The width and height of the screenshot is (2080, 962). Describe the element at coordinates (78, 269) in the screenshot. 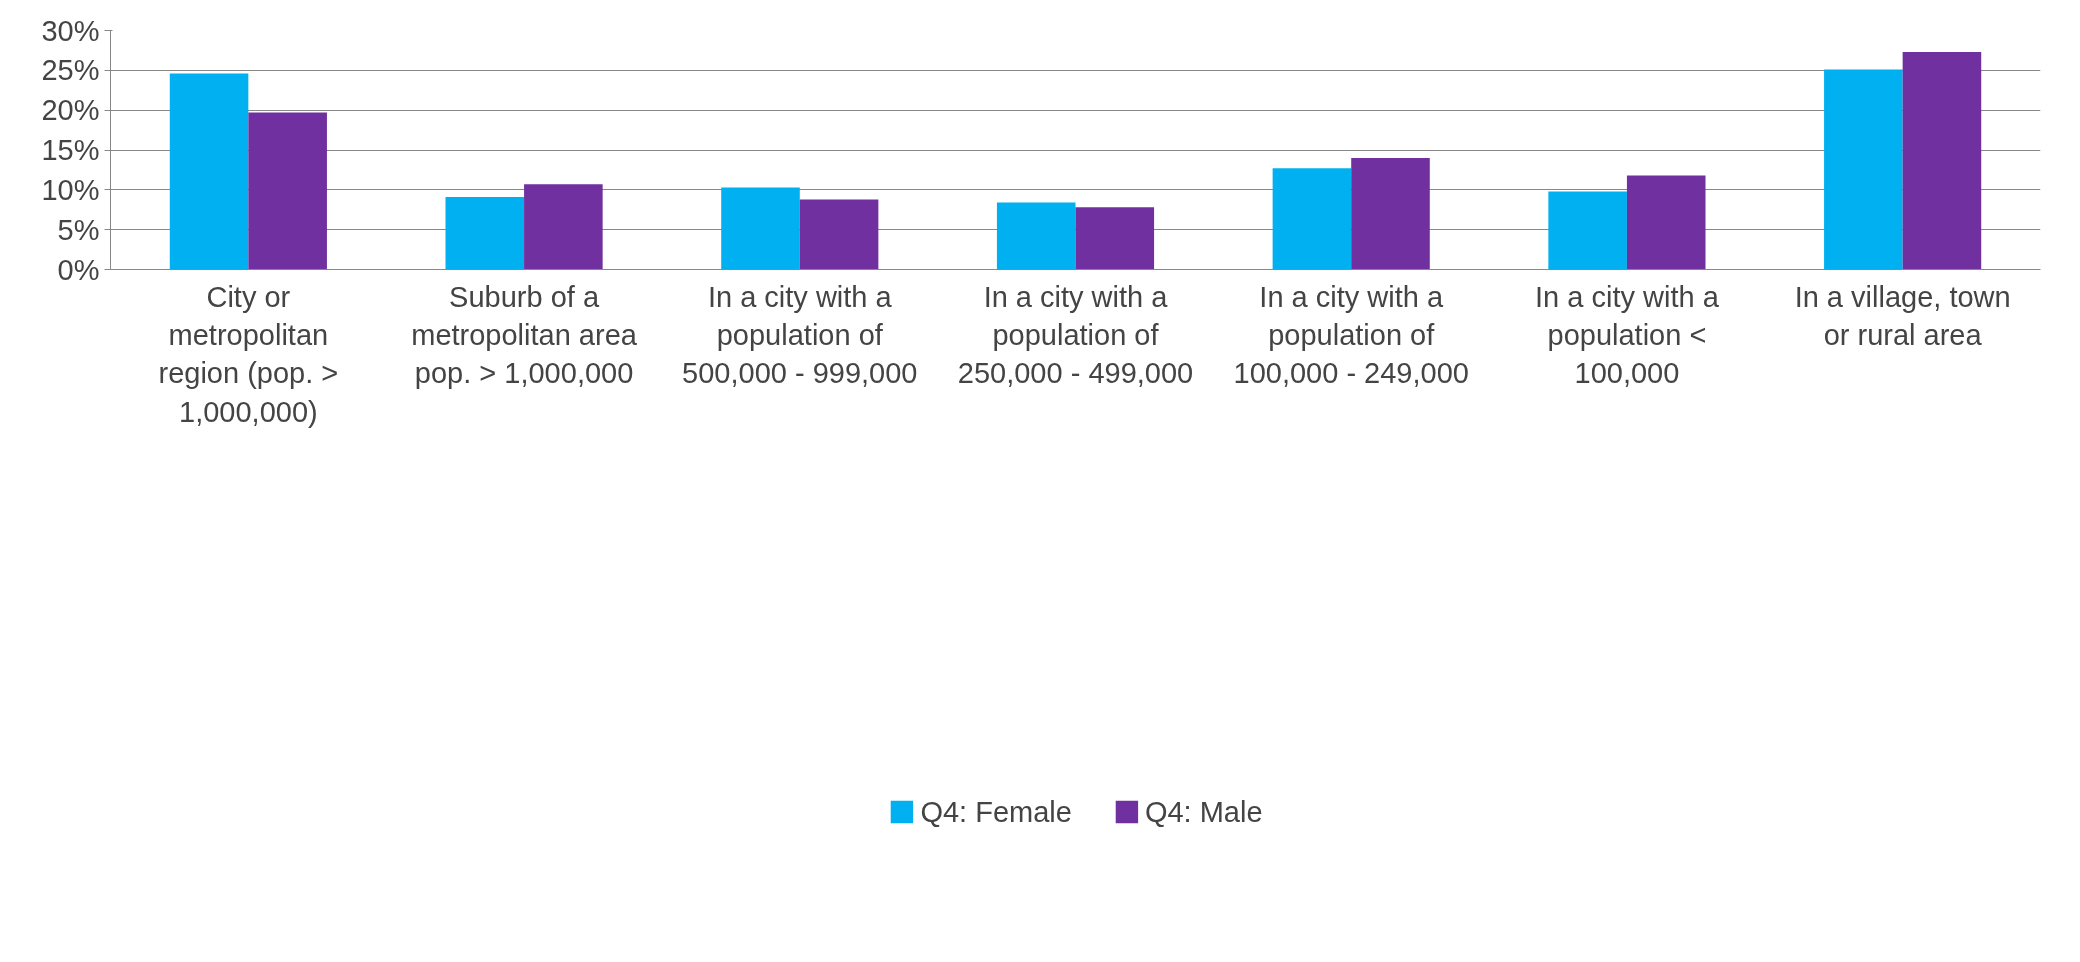

I see `y-tick-label: 0%` at that location.